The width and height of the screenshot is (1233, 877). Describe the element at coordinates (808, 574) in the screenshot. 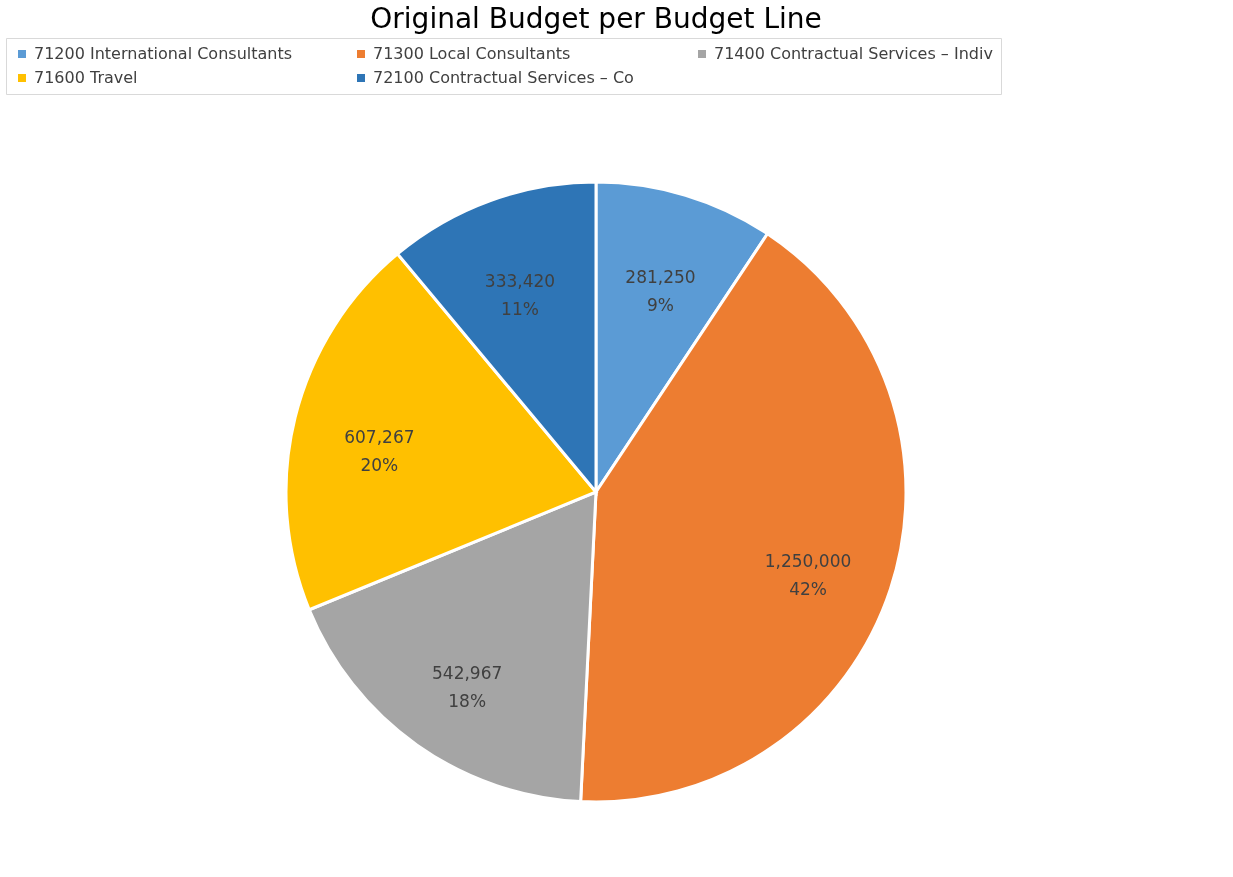

I see `data-label: 1,250,000 42%` at that location.